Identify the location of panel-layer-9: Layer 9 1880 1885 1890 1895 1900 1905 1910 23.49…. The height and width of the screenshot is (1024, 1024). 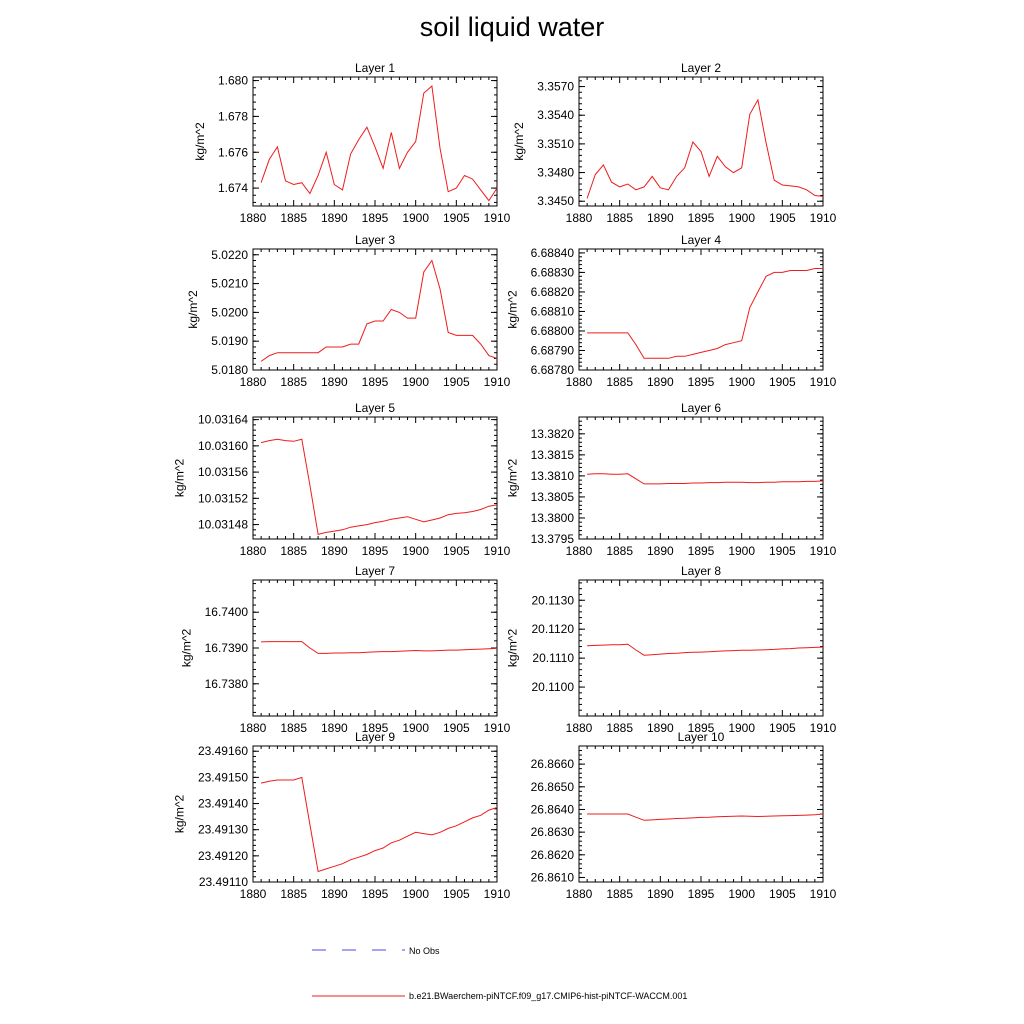
(342, 815).